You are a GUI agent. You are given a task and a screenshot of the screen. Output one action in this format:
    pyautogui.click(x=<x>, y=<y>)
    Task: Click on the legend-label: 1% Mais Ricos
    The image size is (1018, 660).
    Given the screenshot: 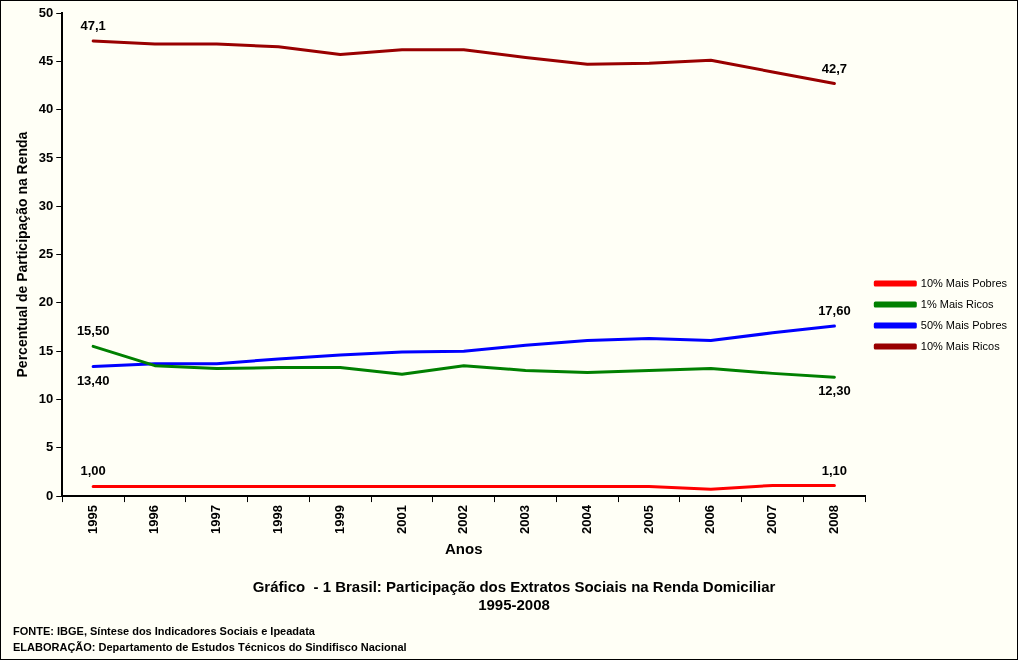 What is the action you would take?
    pyautogui.click(x=957, y=303)
    